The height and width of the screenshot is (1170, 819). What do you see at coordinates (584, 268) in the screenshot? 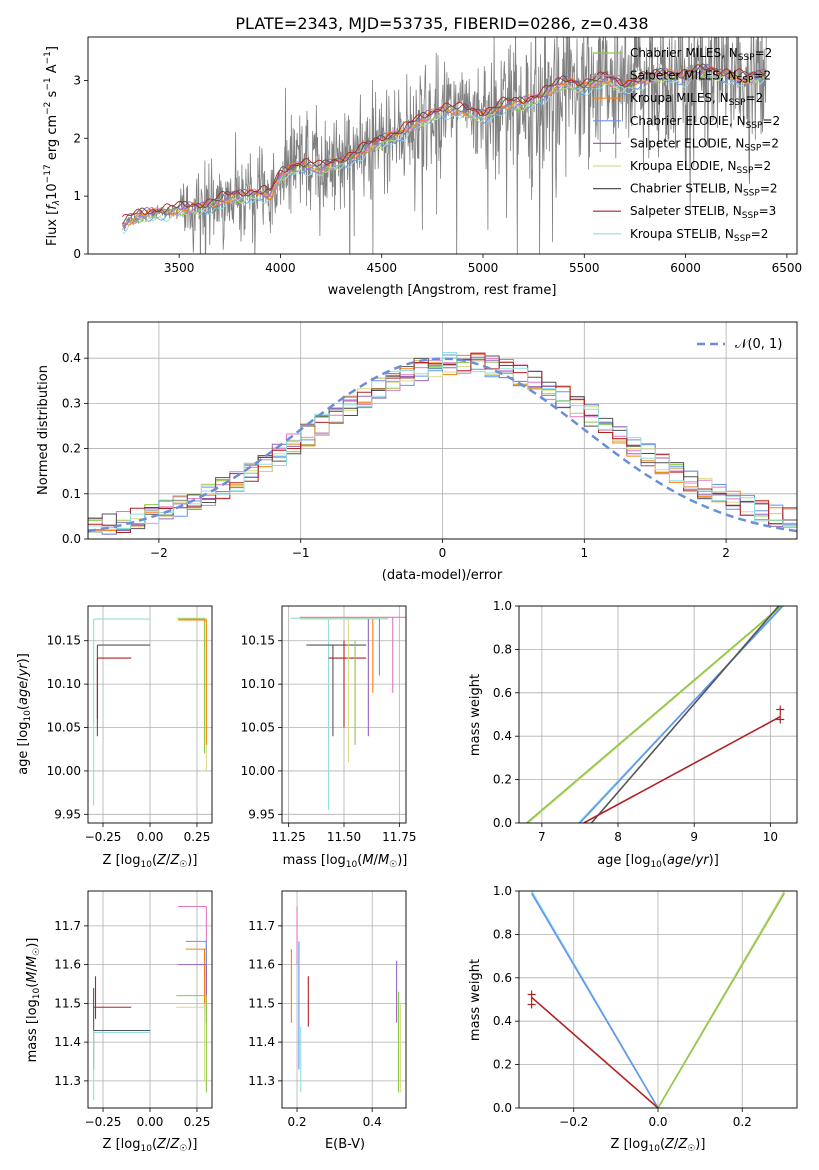
I see `x-tick-label: 5500` at bounding box center [584, 268].